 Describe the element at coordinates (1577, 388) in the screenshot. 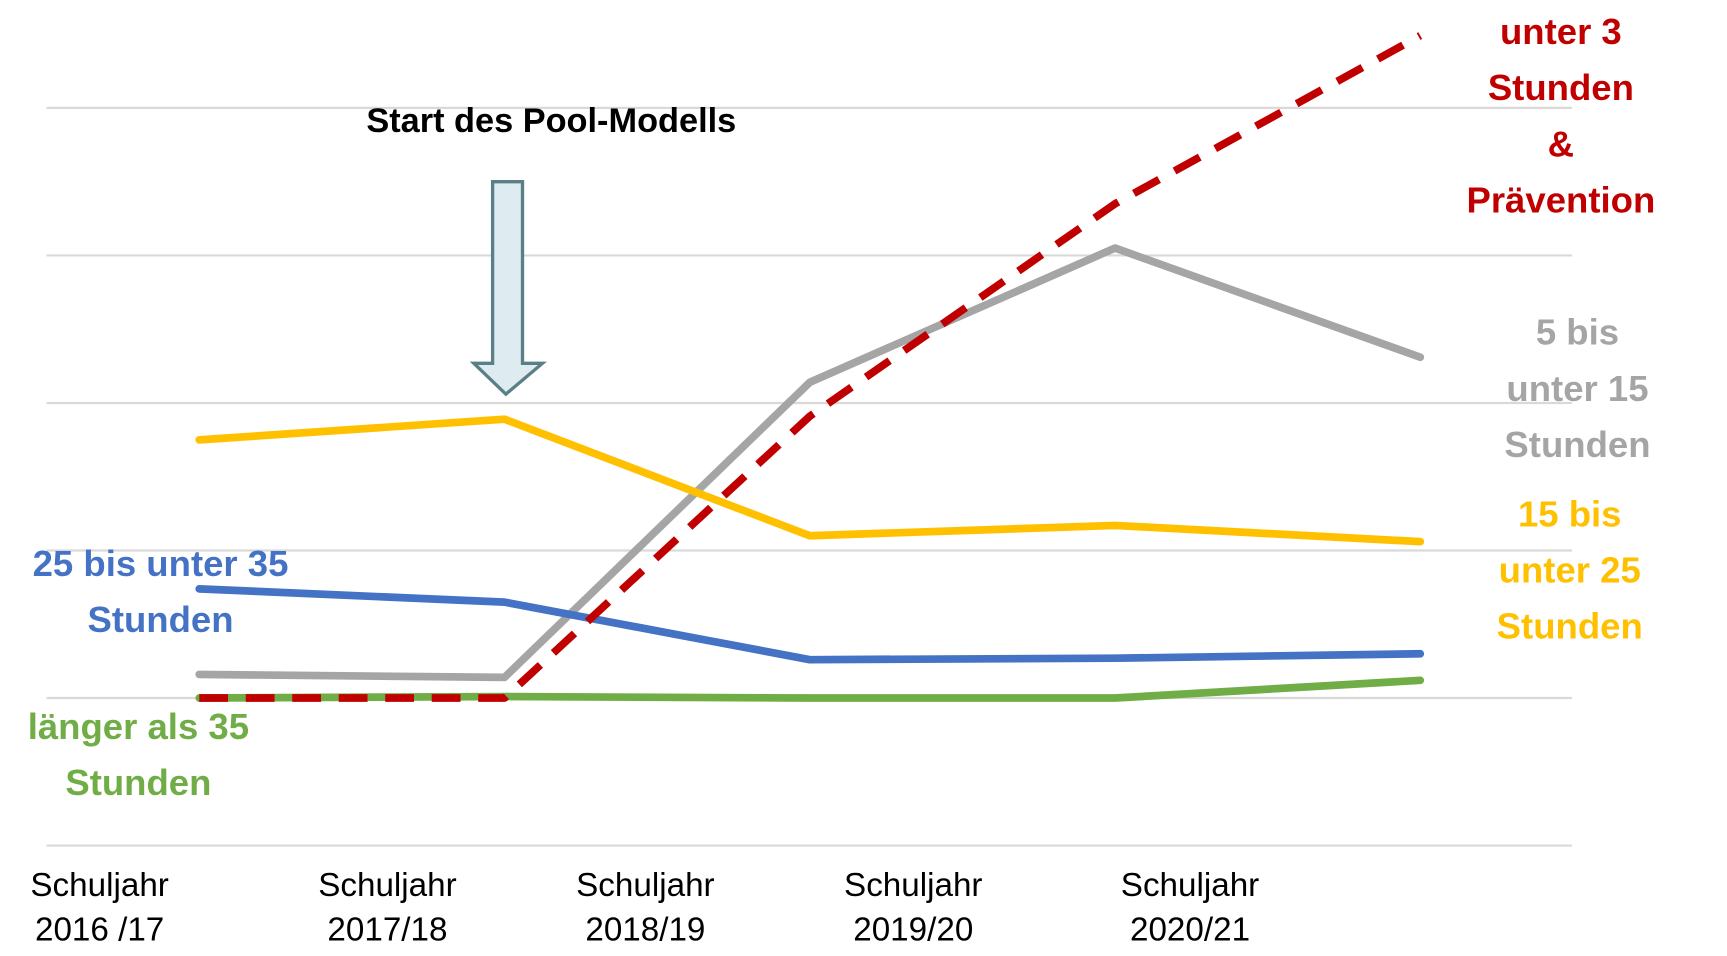

I see `series-label: 5 bis unter 15 Stunden` at that location.